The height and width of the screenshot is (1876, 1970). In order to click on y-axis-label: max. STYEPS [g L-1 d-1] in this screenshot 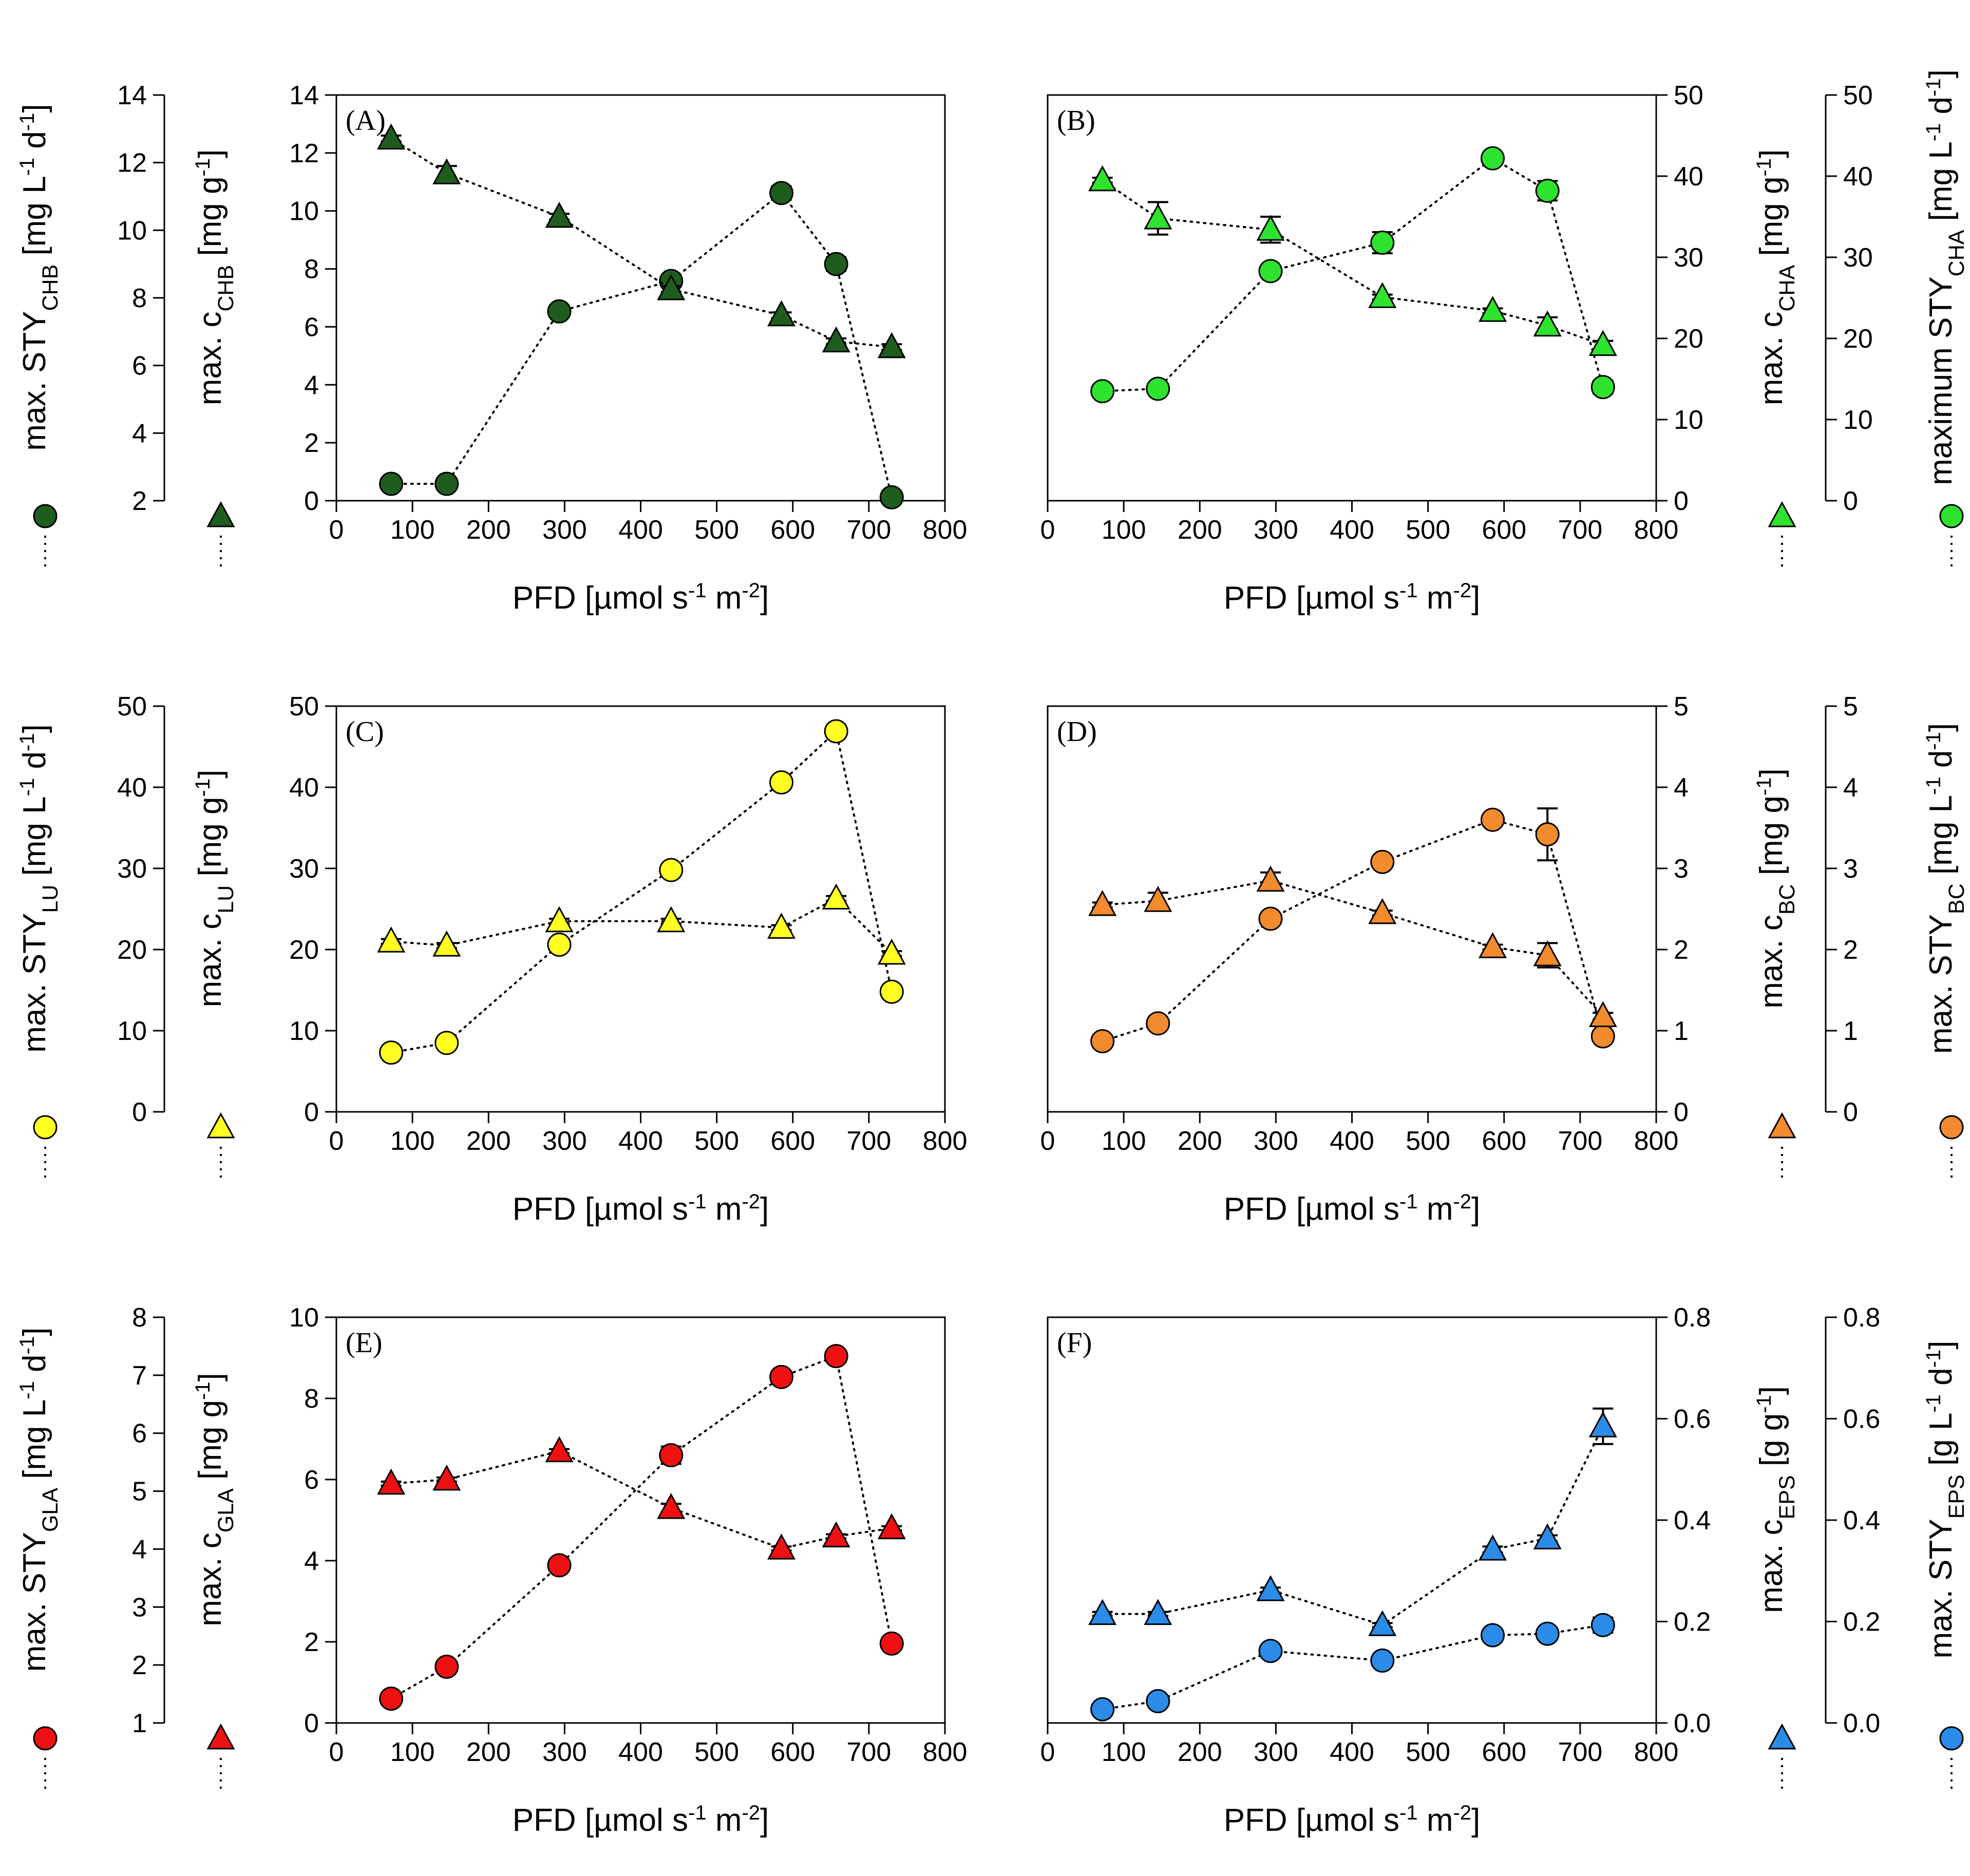, I will do `click(1945, 1500)`.